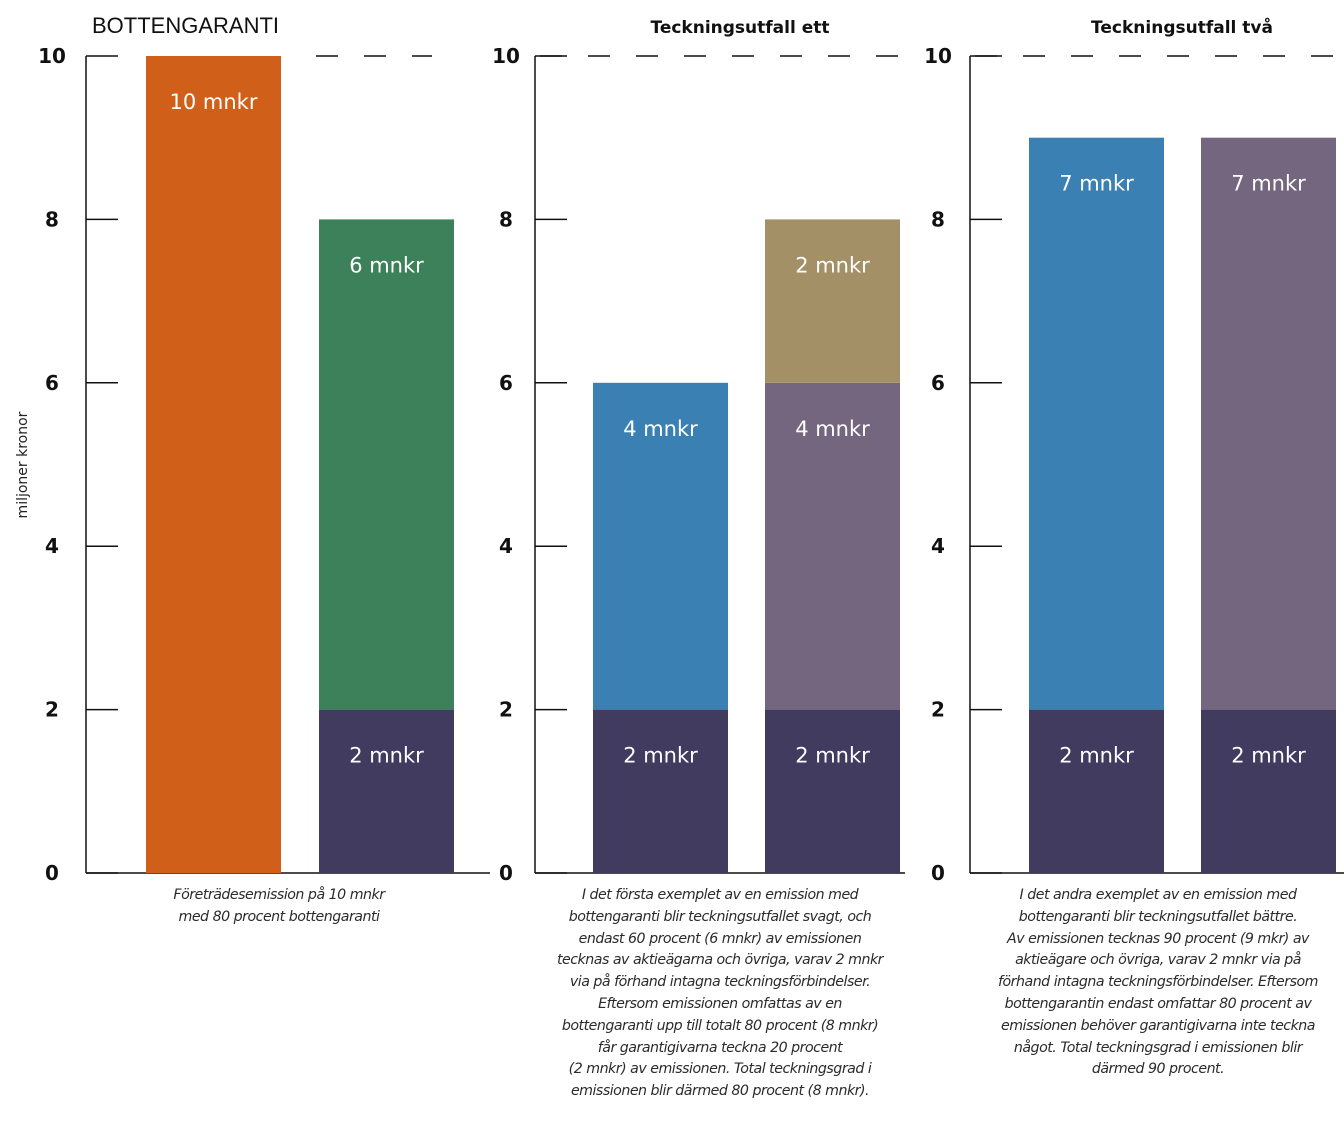 The height and width of the screenshot is (1124, 1344). I want to click on caption-line: I det andra exemplet av en emission med, so click(1158, 895).